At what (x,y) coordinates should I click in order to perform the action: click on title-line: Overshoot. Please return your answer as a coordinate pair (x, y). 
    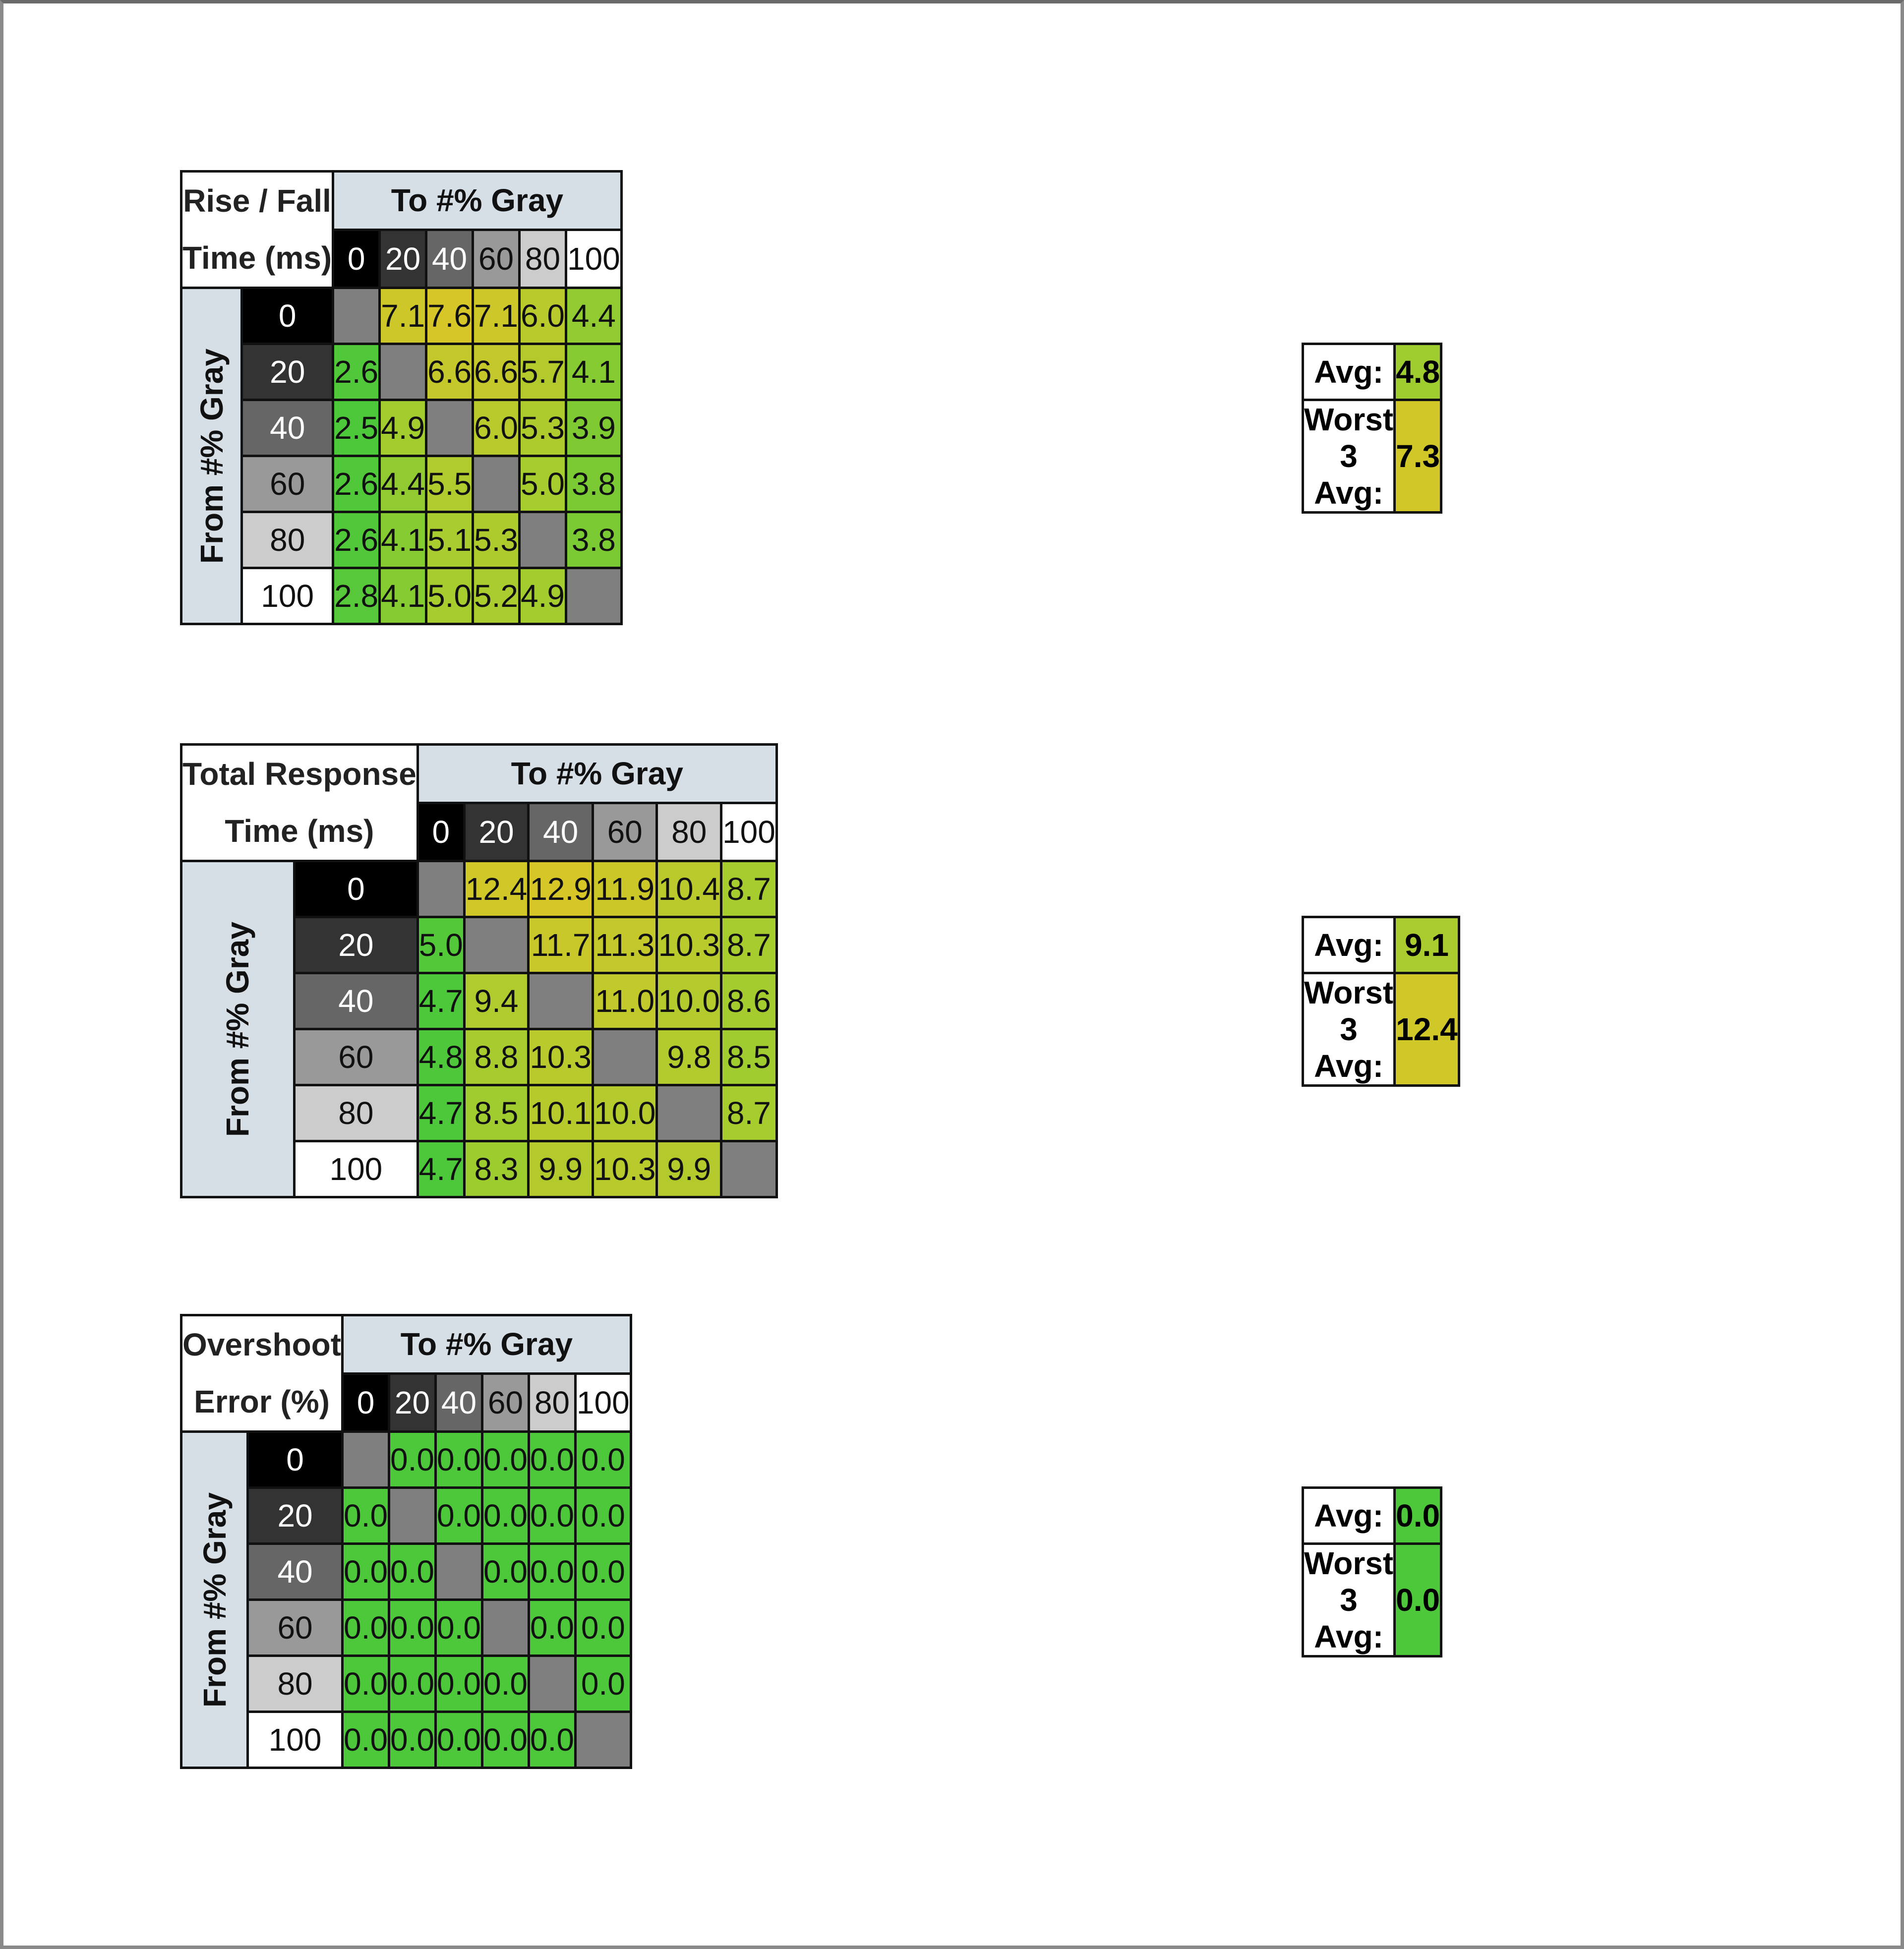
    Looking at the image, I should click on (262, 1344).